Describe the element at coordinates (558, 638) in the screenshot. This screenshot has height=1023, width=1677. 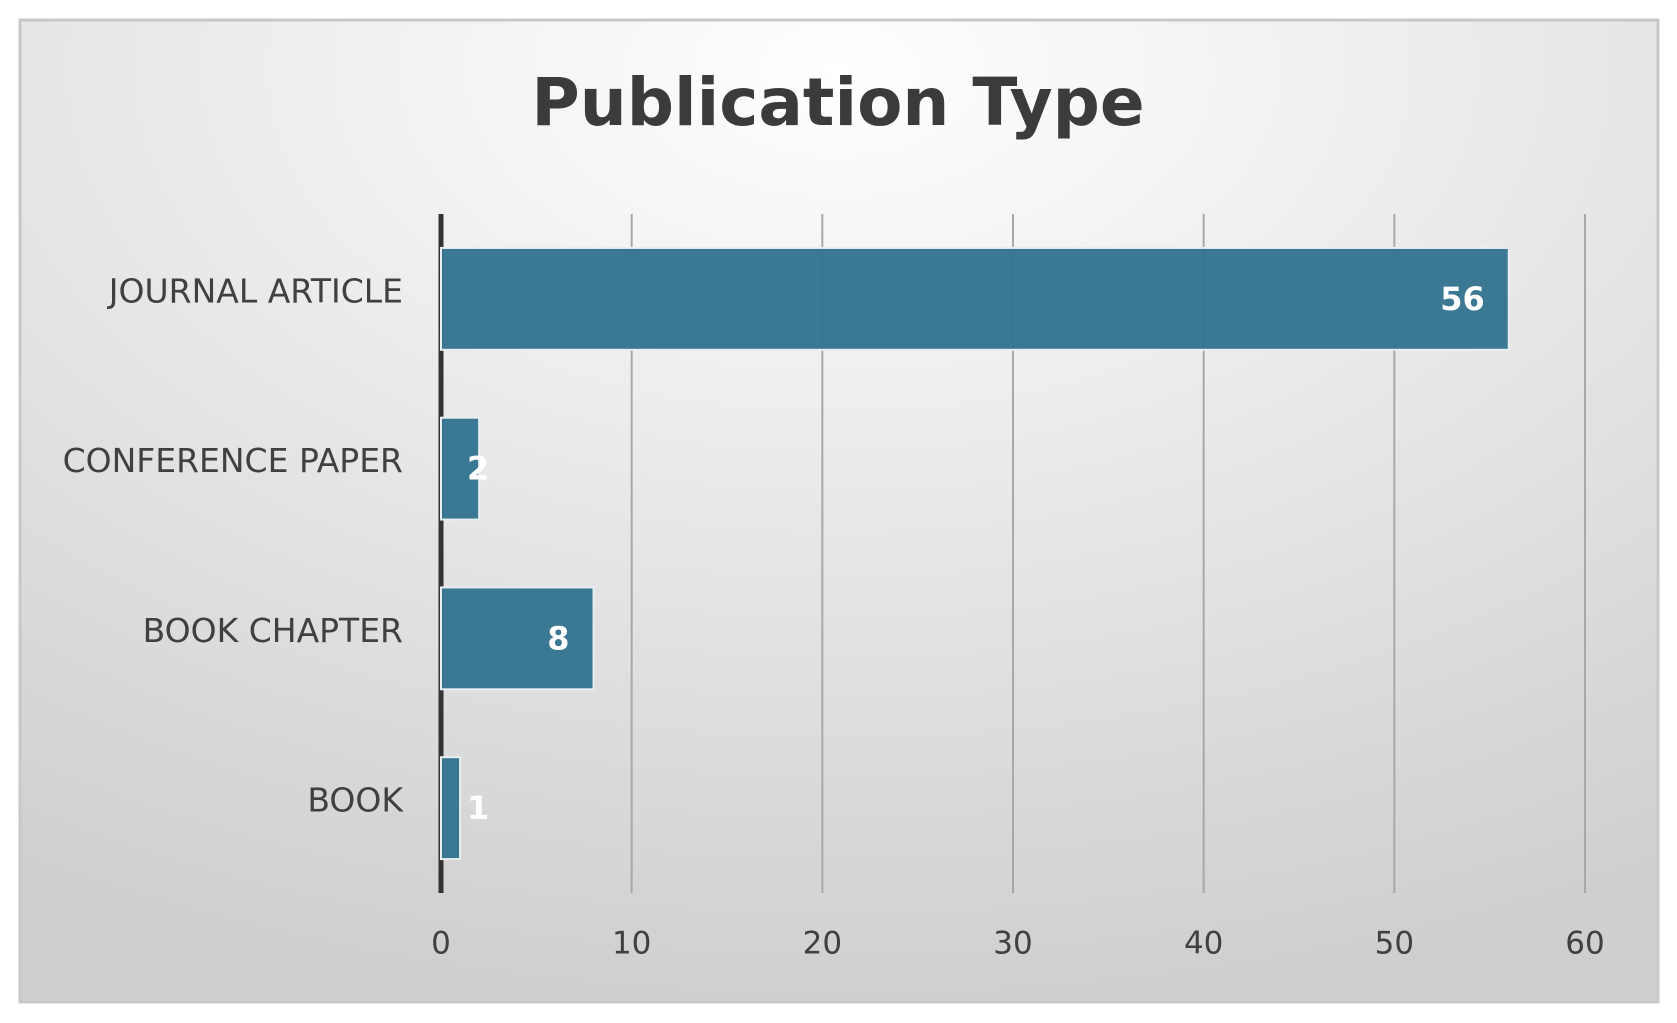
I see `value-label: 8` at that location.